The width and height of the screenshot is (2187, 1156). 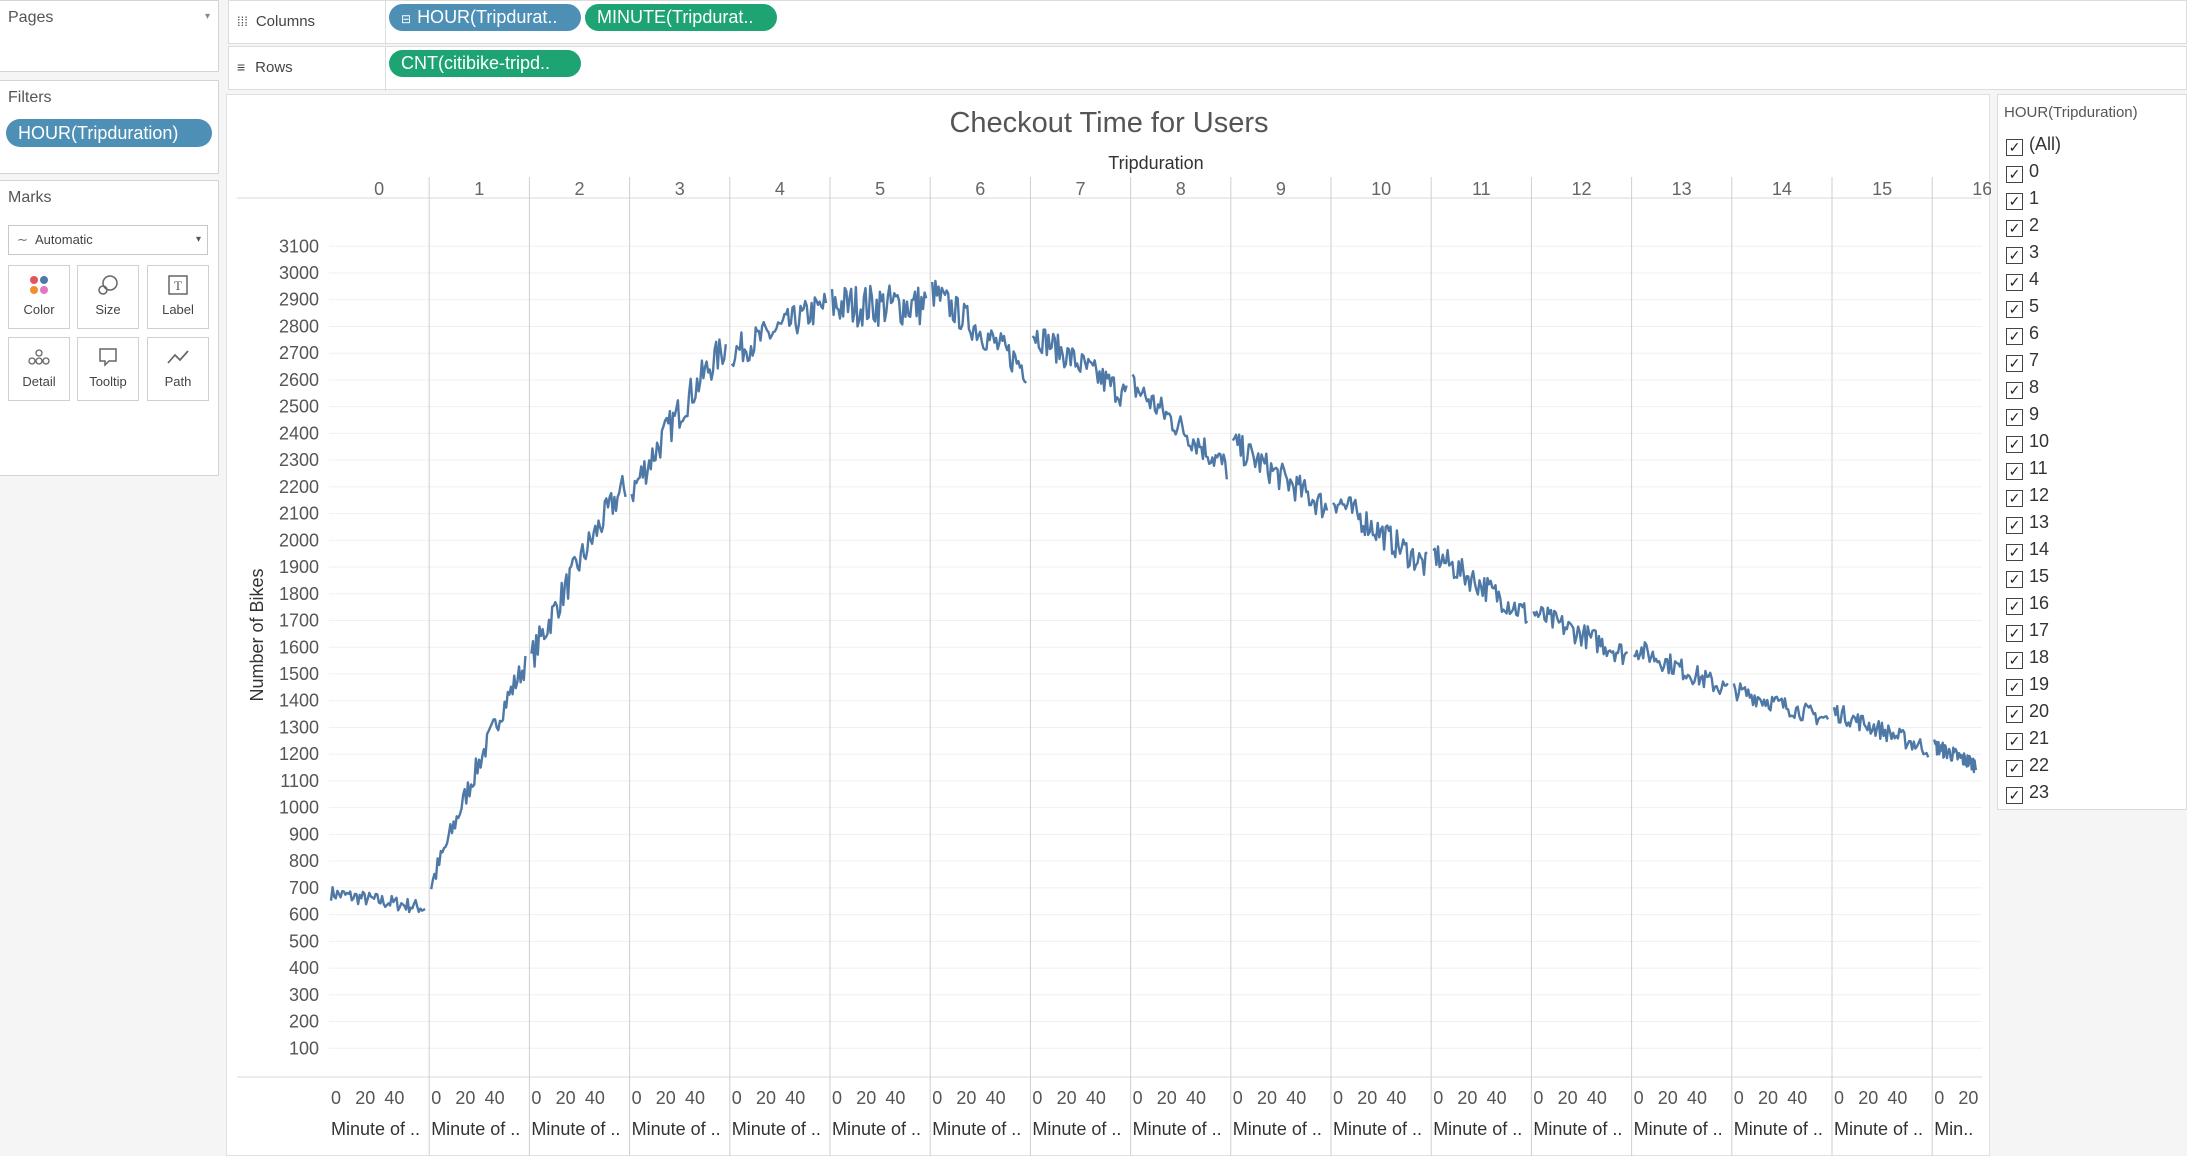 I want to click on hour-filter-item: ✓ 21, so click(x=2027, y=738).